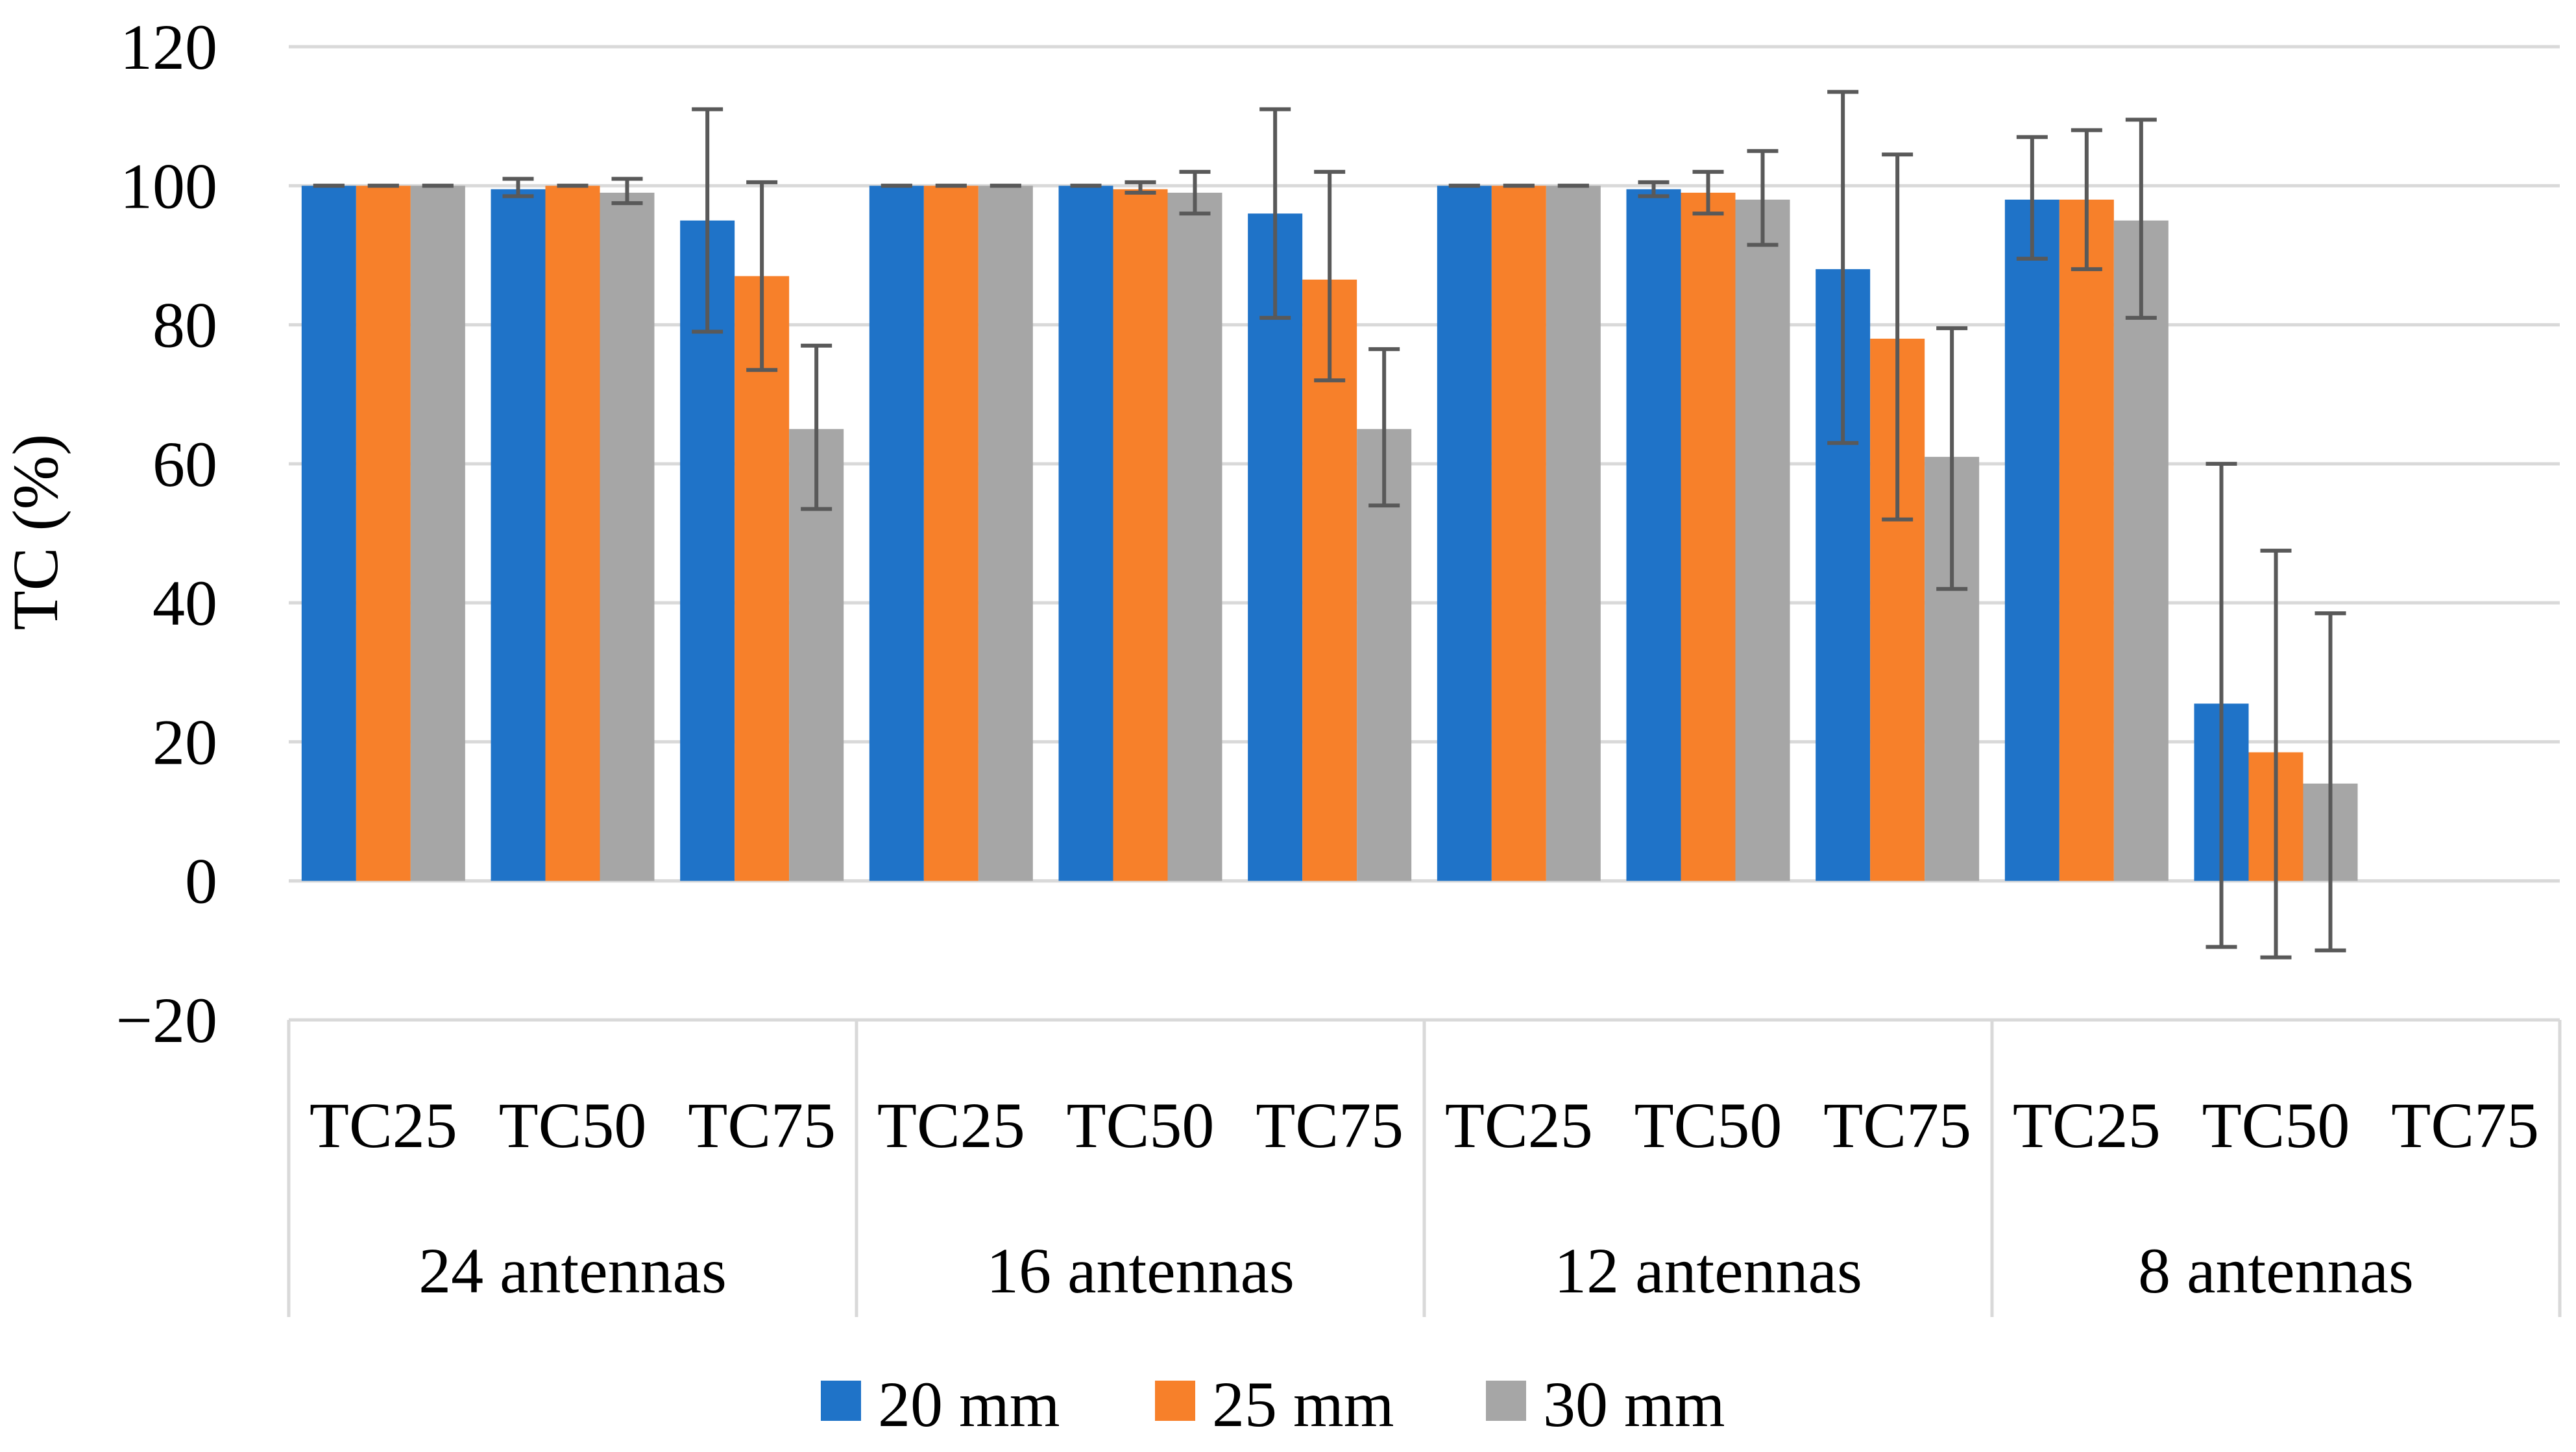  I want to click on group-label: 16 antennas, so click(1140, 1271).